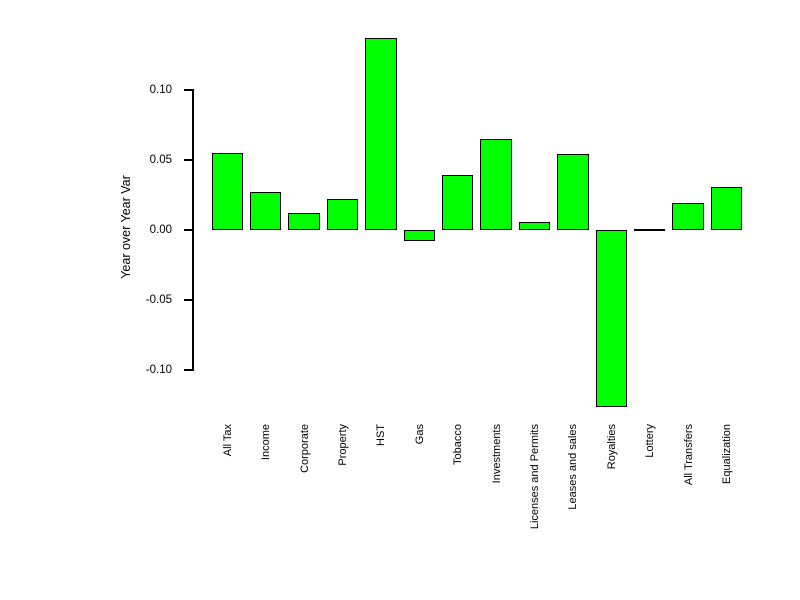 This screenshot has height=600, width=800. I want to click on y-tick-label: 0.05, so click(160, 160).